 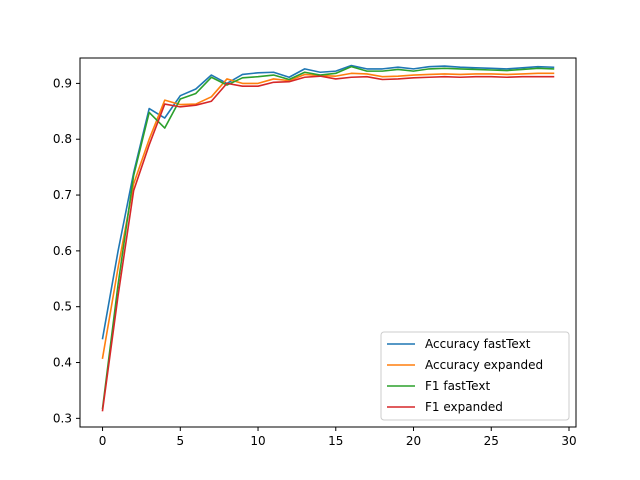 I want to click on x-tick-label: 25, so click(x=491, y=441).